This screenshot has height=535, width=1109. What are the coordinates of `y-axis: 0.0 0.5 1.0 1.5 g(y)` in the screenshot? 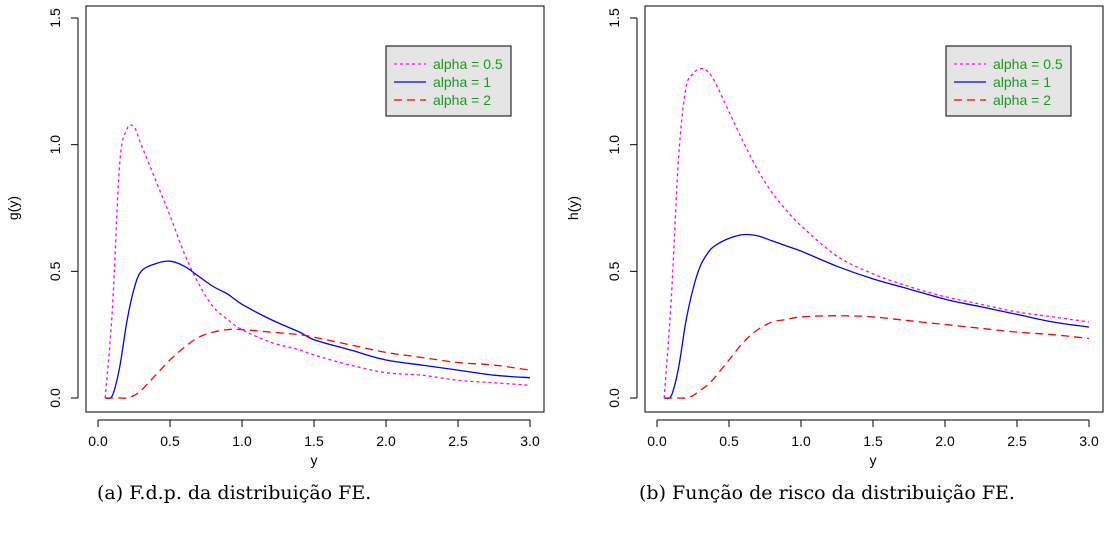 It's located at (42, 208).